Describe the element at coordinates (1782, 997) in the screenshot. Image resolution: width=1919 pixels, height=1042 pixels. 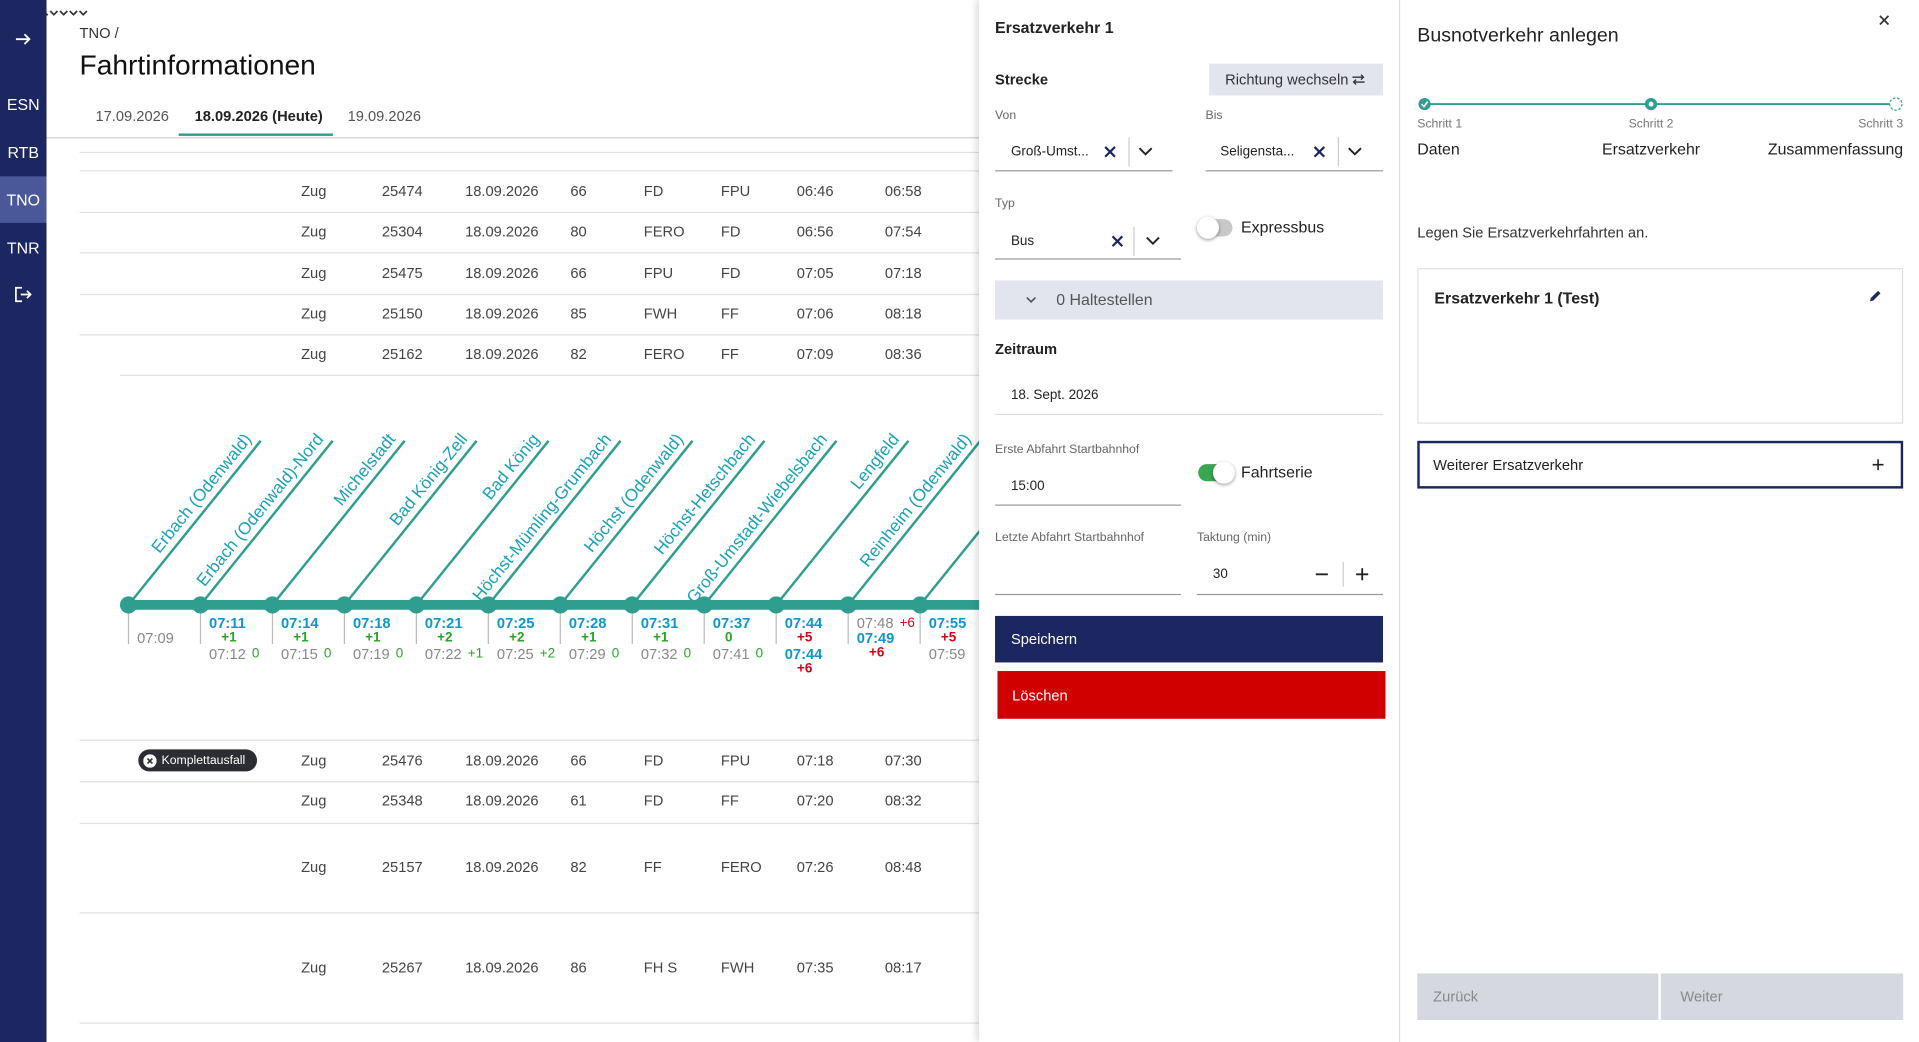
I see `next-button: Weiter` at that location.